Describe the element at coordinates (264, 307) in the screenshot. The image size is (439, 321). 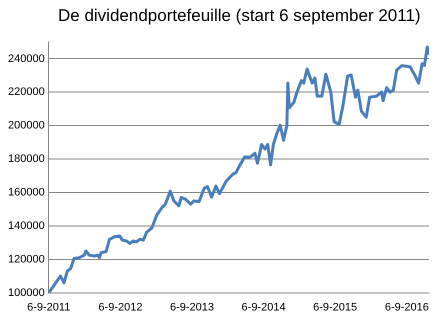
I see `x-tick-label: 6-9-2014` at that location.